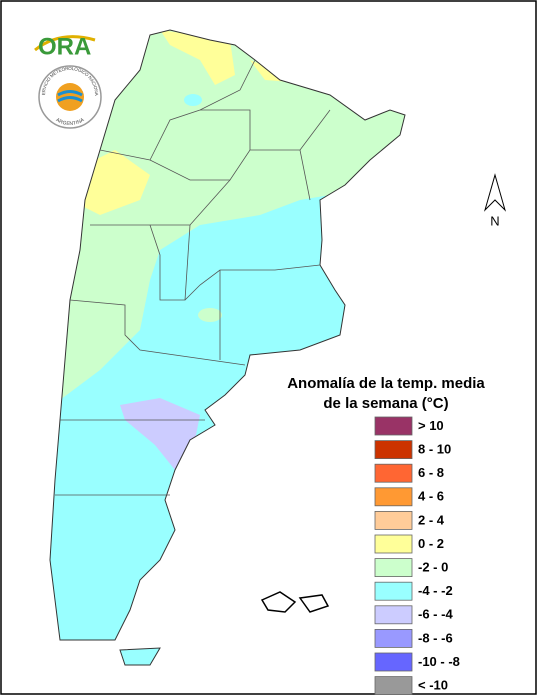  I want to click on legend-label: -8 - -6, so click(435, 637).